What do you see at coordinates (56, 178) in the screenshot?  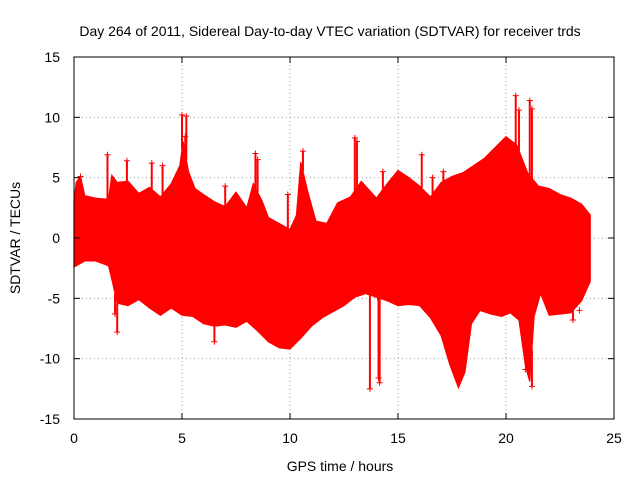 I see `y-tick-label: 5` at bounding box center [56, 178].